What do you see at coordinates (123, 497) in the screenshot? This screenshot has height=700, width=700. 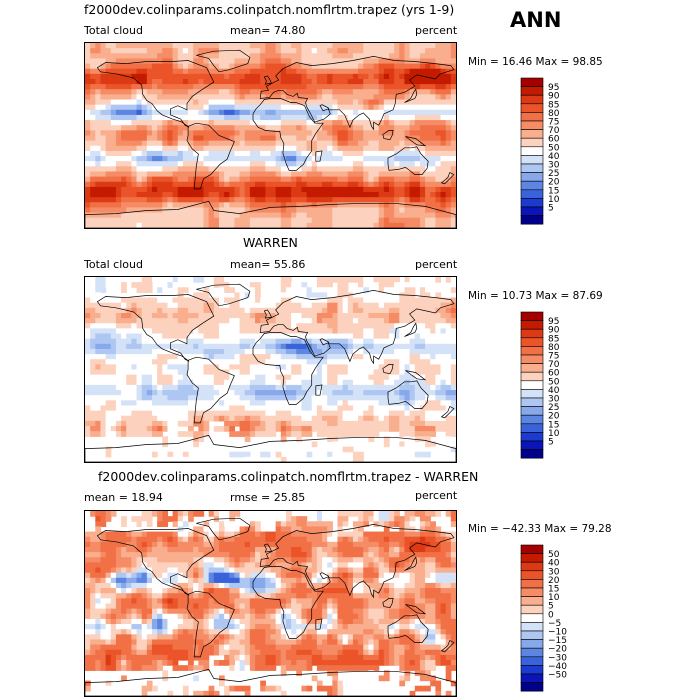 I see `panel3-mean: mean = 18.94` at bounding box center [123, 497].